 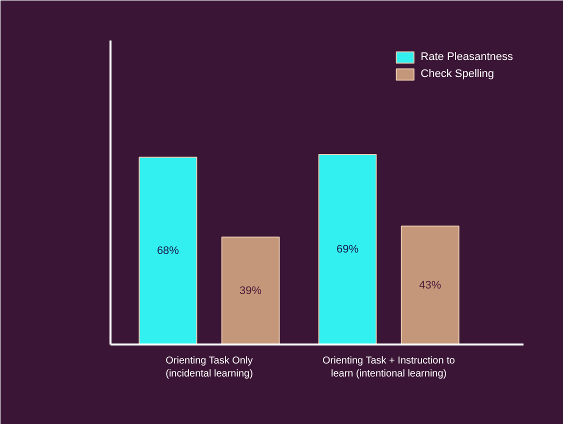 I want to click on legend-label: Check Spelling, so click(x=457, y=74).